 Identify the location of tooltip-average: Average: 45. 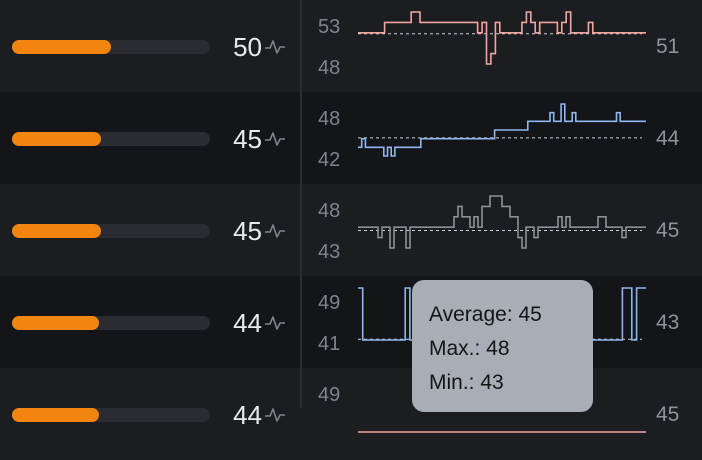
(485, 314).